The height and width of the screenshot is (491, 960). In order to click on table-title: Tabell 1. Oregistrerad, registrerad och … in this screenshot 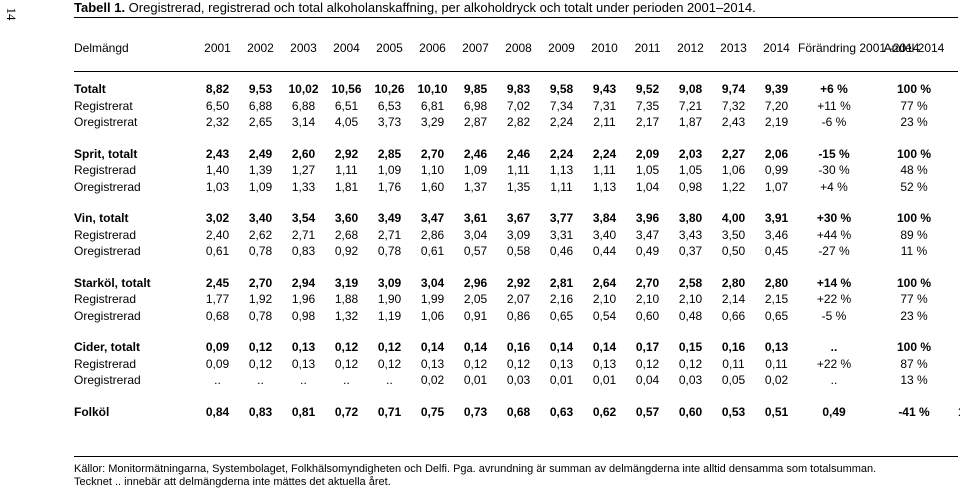, I will do `click(415, 7)`.